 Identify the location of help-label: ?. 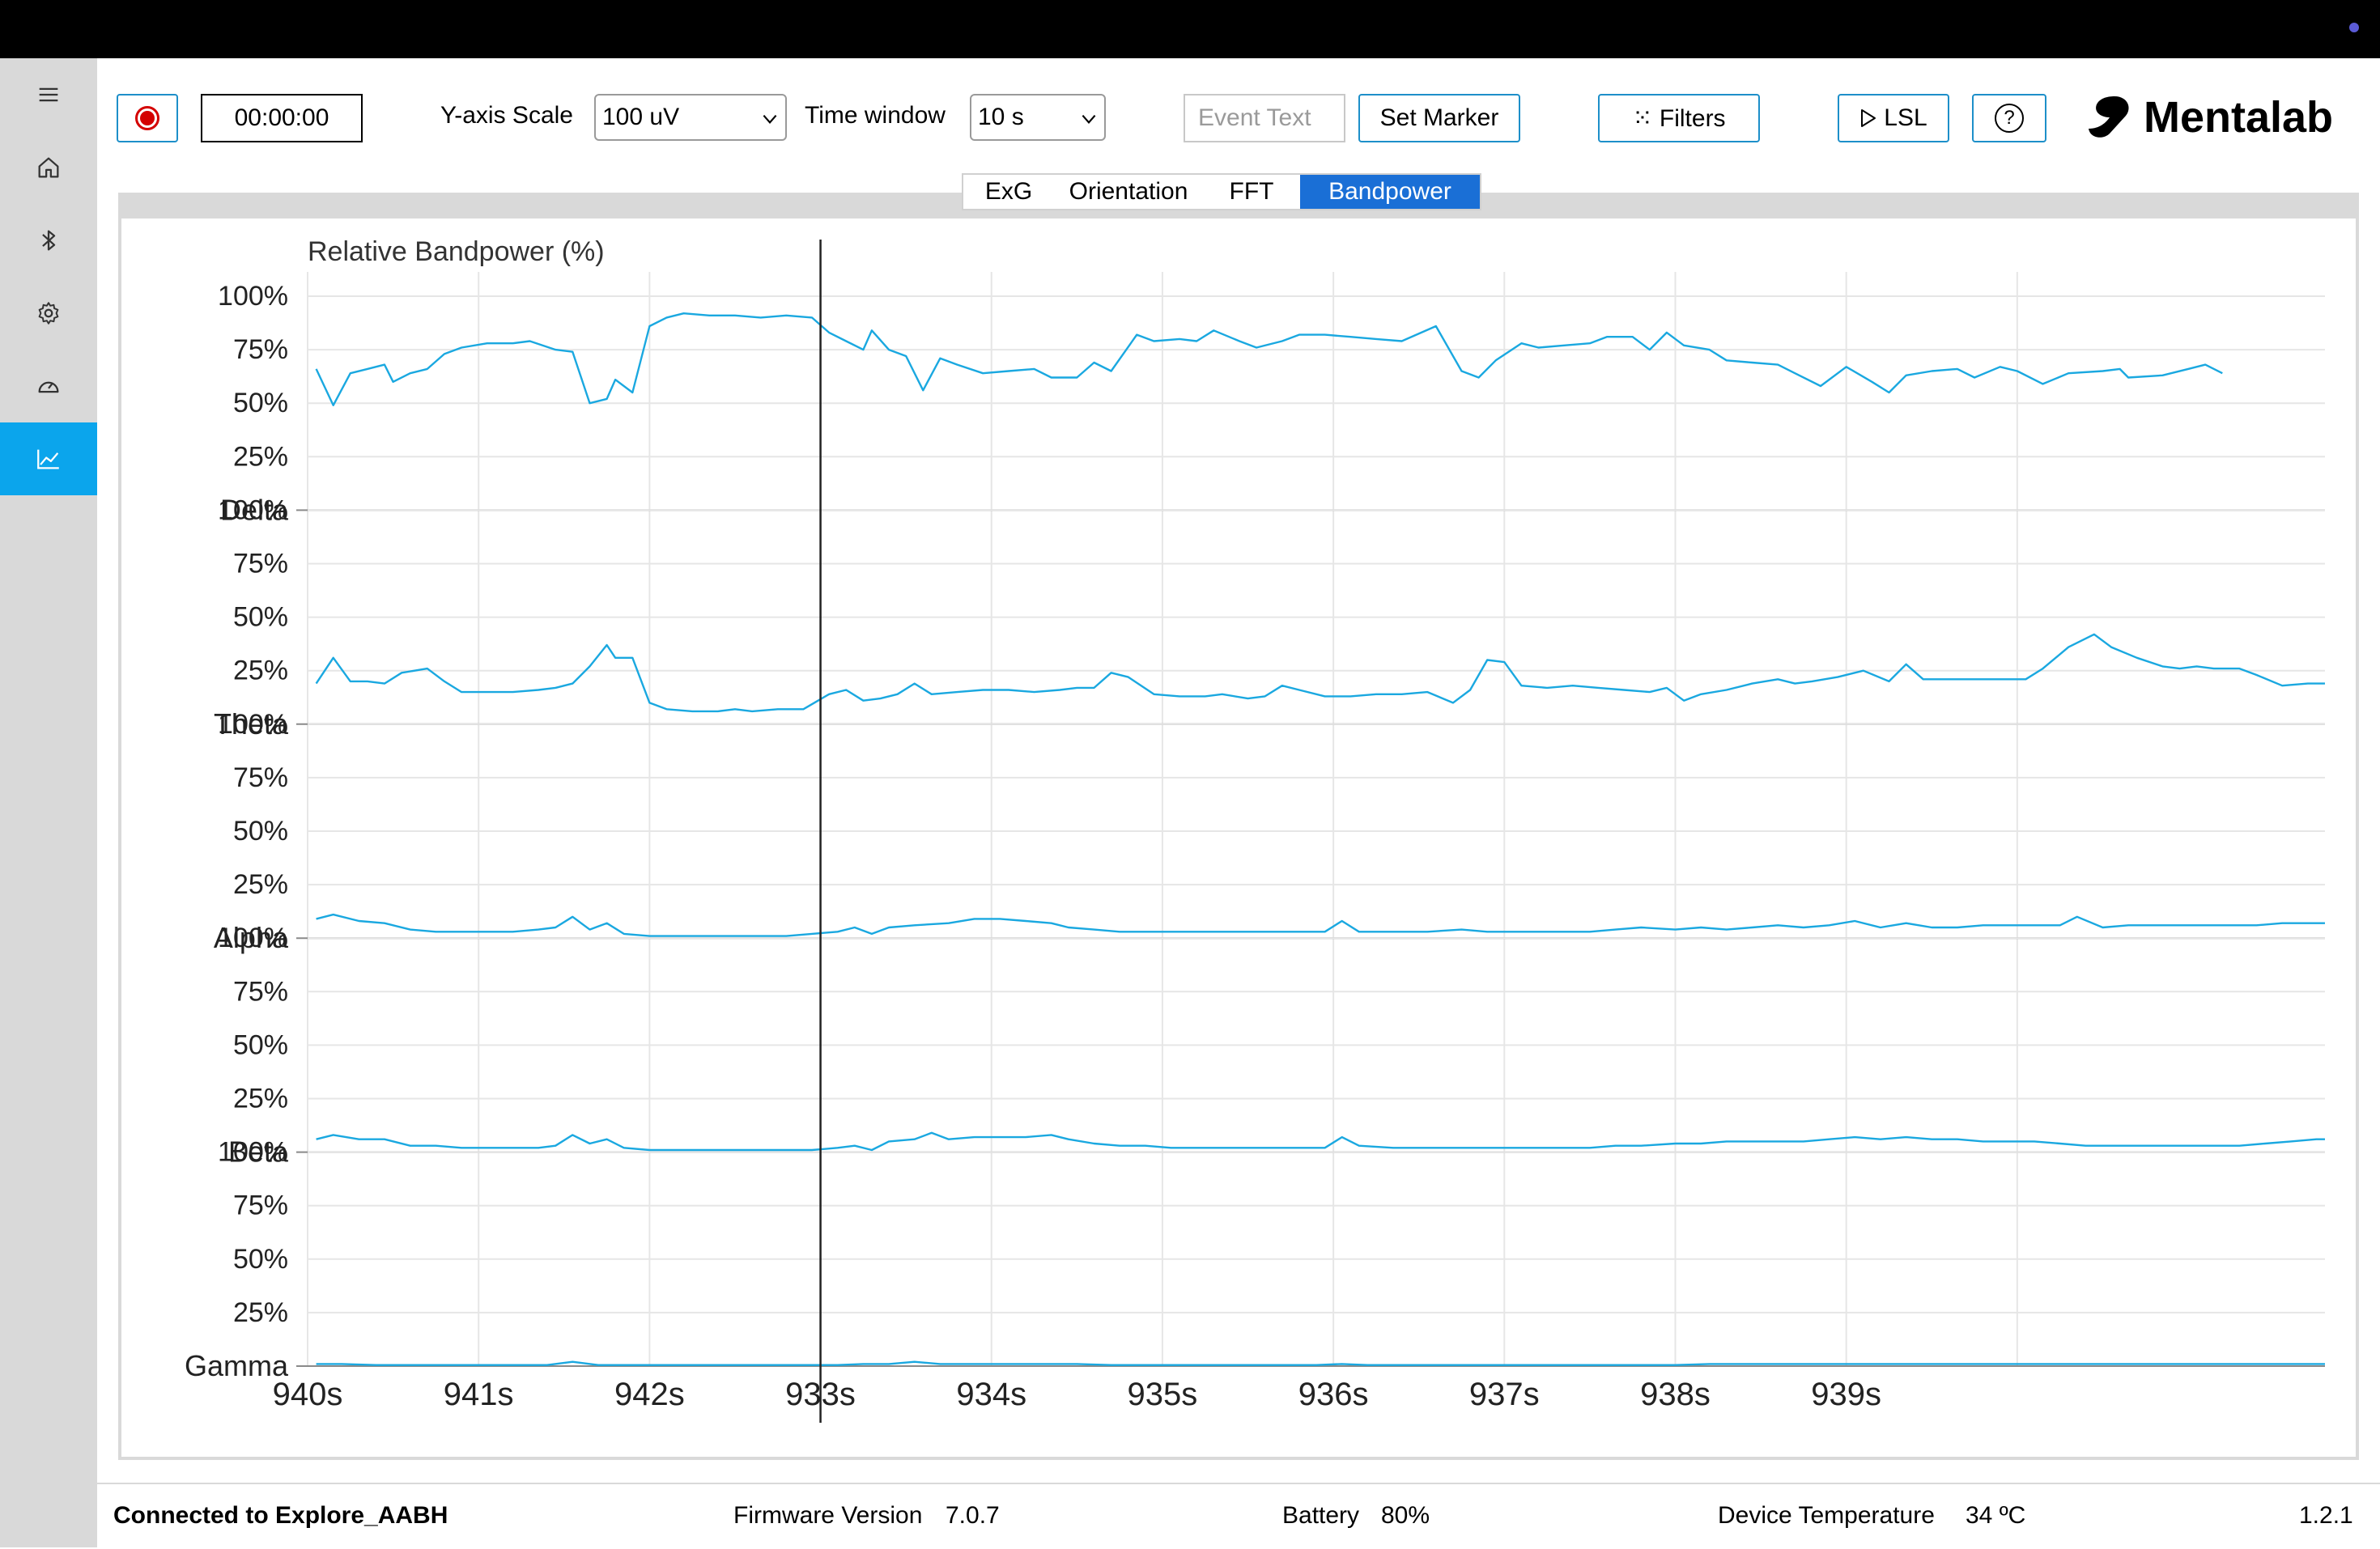
(2010, 118).